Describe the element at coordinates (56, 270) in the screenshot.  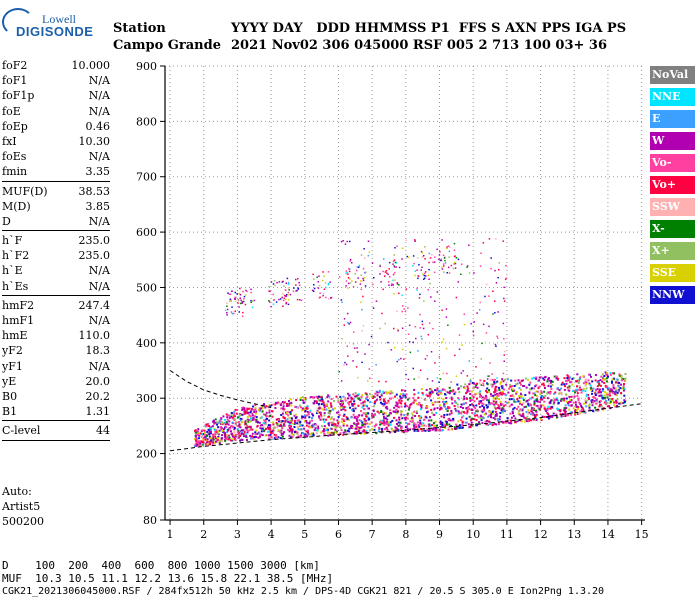
I see `param-row: h`E N/A` at that location.